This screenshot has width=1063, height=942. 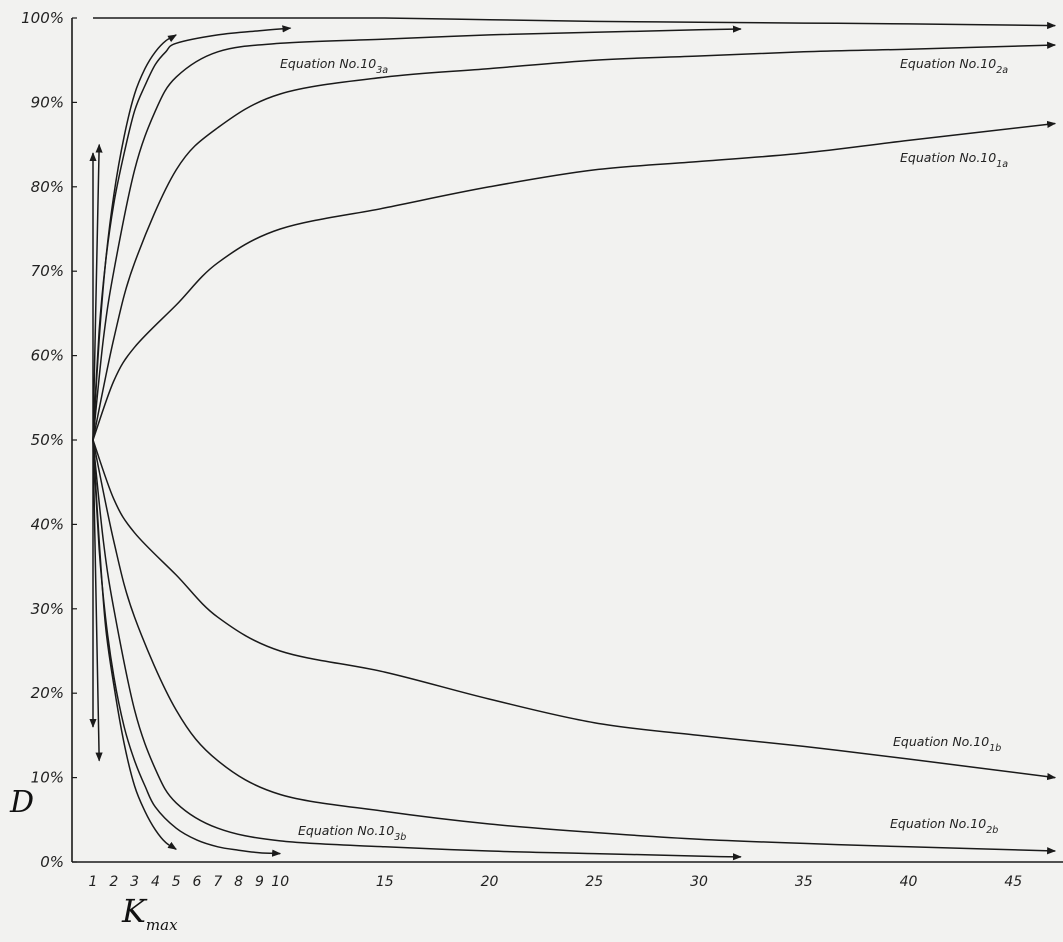 What do you see at coordinates (134, 911) in the screenshot?
I see `x-axis-title-main: K` at bounding box center [134, 911].